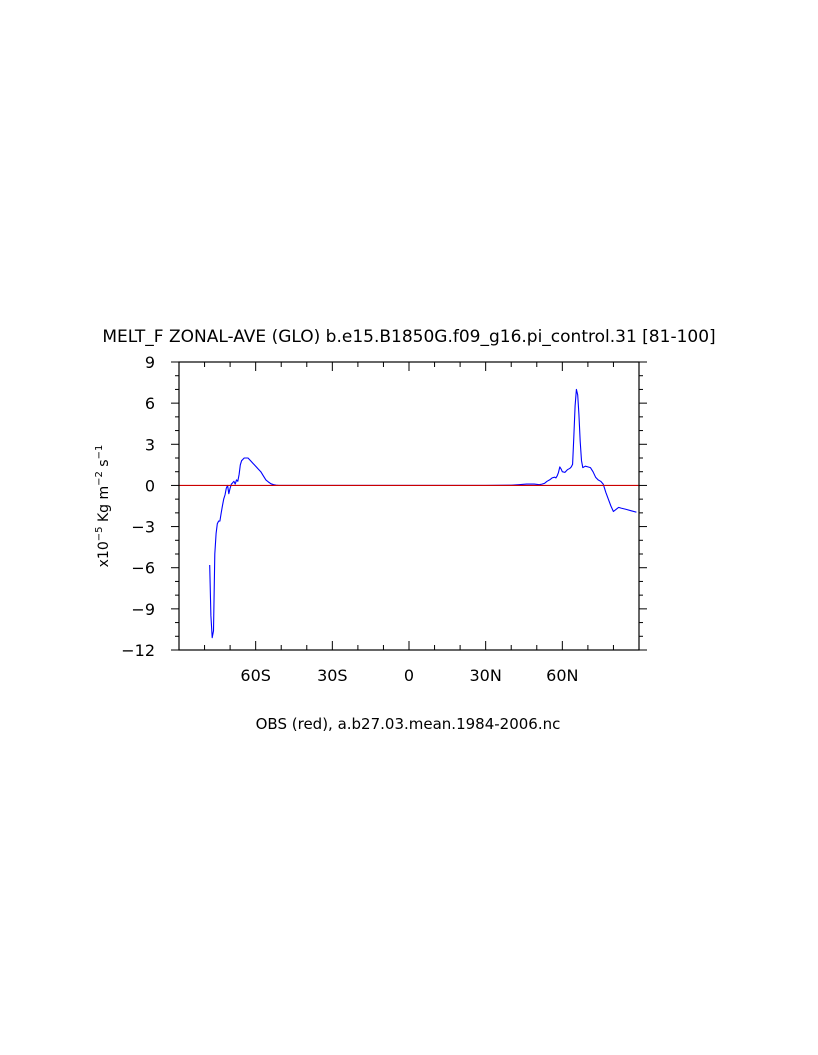 The image size is (818, 1055). Describe the element at coordinates (150, 485) in the screenshot. I see `y-tick-label: 0` at that location.